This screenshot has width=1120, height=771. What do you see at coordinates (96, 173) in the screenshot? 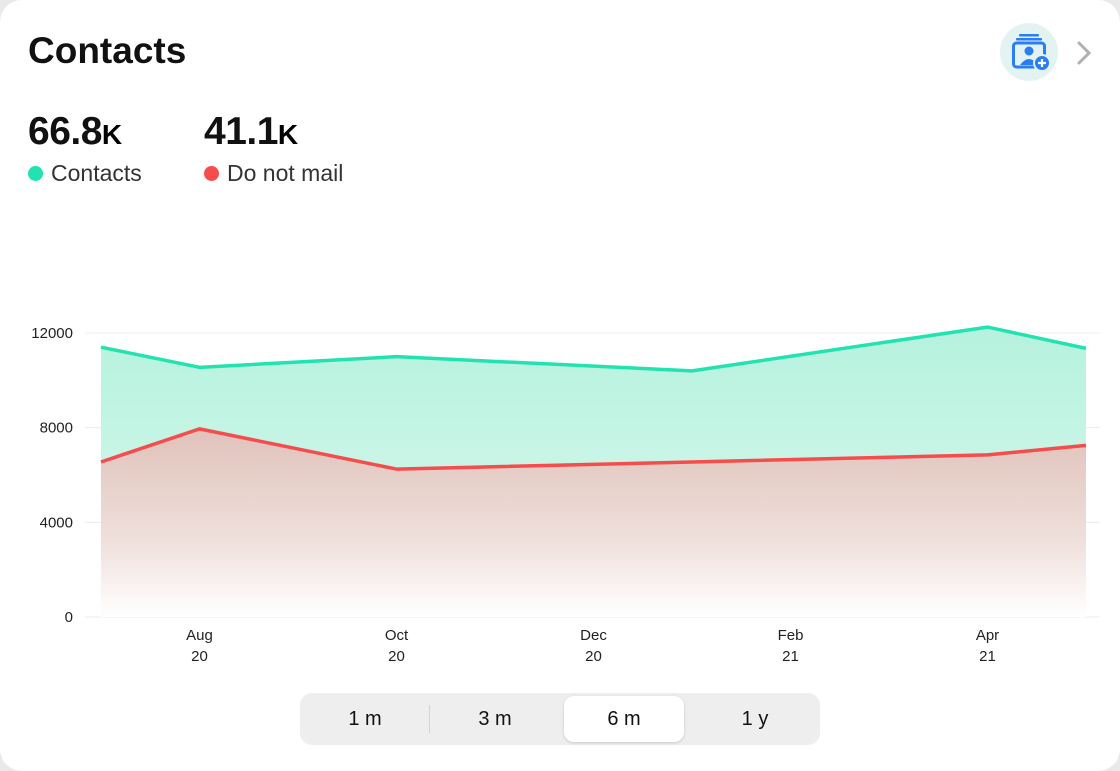
I see `legend-label: Contacts` at bounding box center [96, 173].